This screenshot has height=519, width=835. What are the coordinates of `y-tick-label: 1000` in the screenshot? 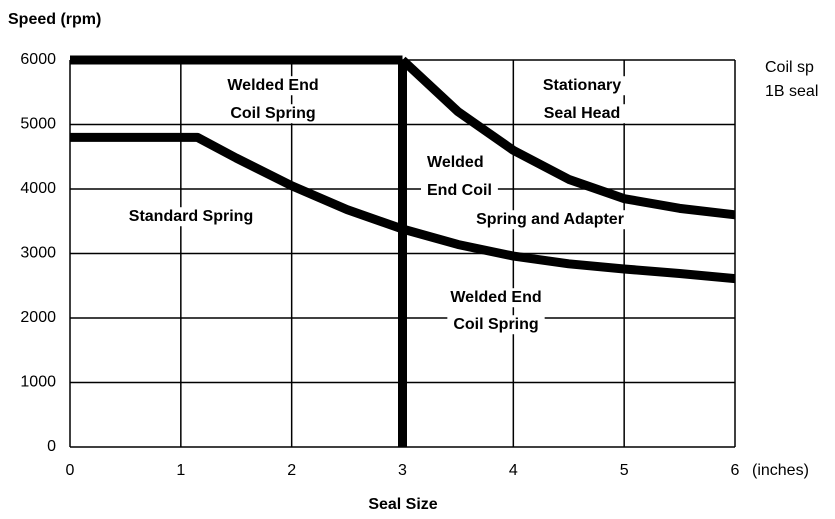 It's located at (38, 382).